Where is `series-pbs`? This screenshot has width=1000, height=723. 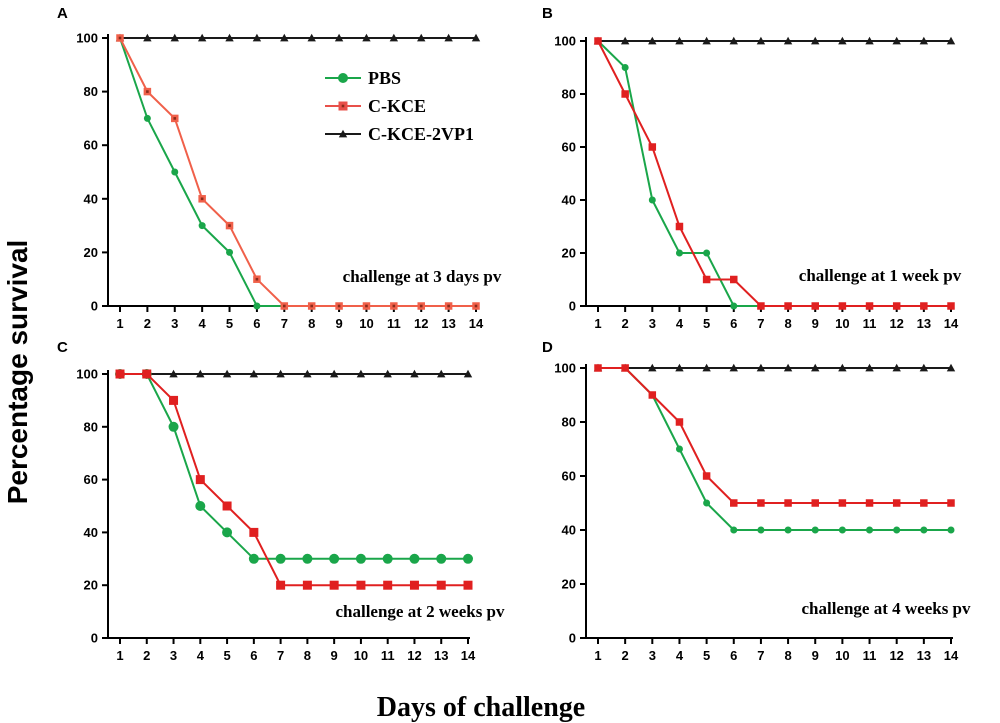
series-pbs is located at coordinates (294, 466).